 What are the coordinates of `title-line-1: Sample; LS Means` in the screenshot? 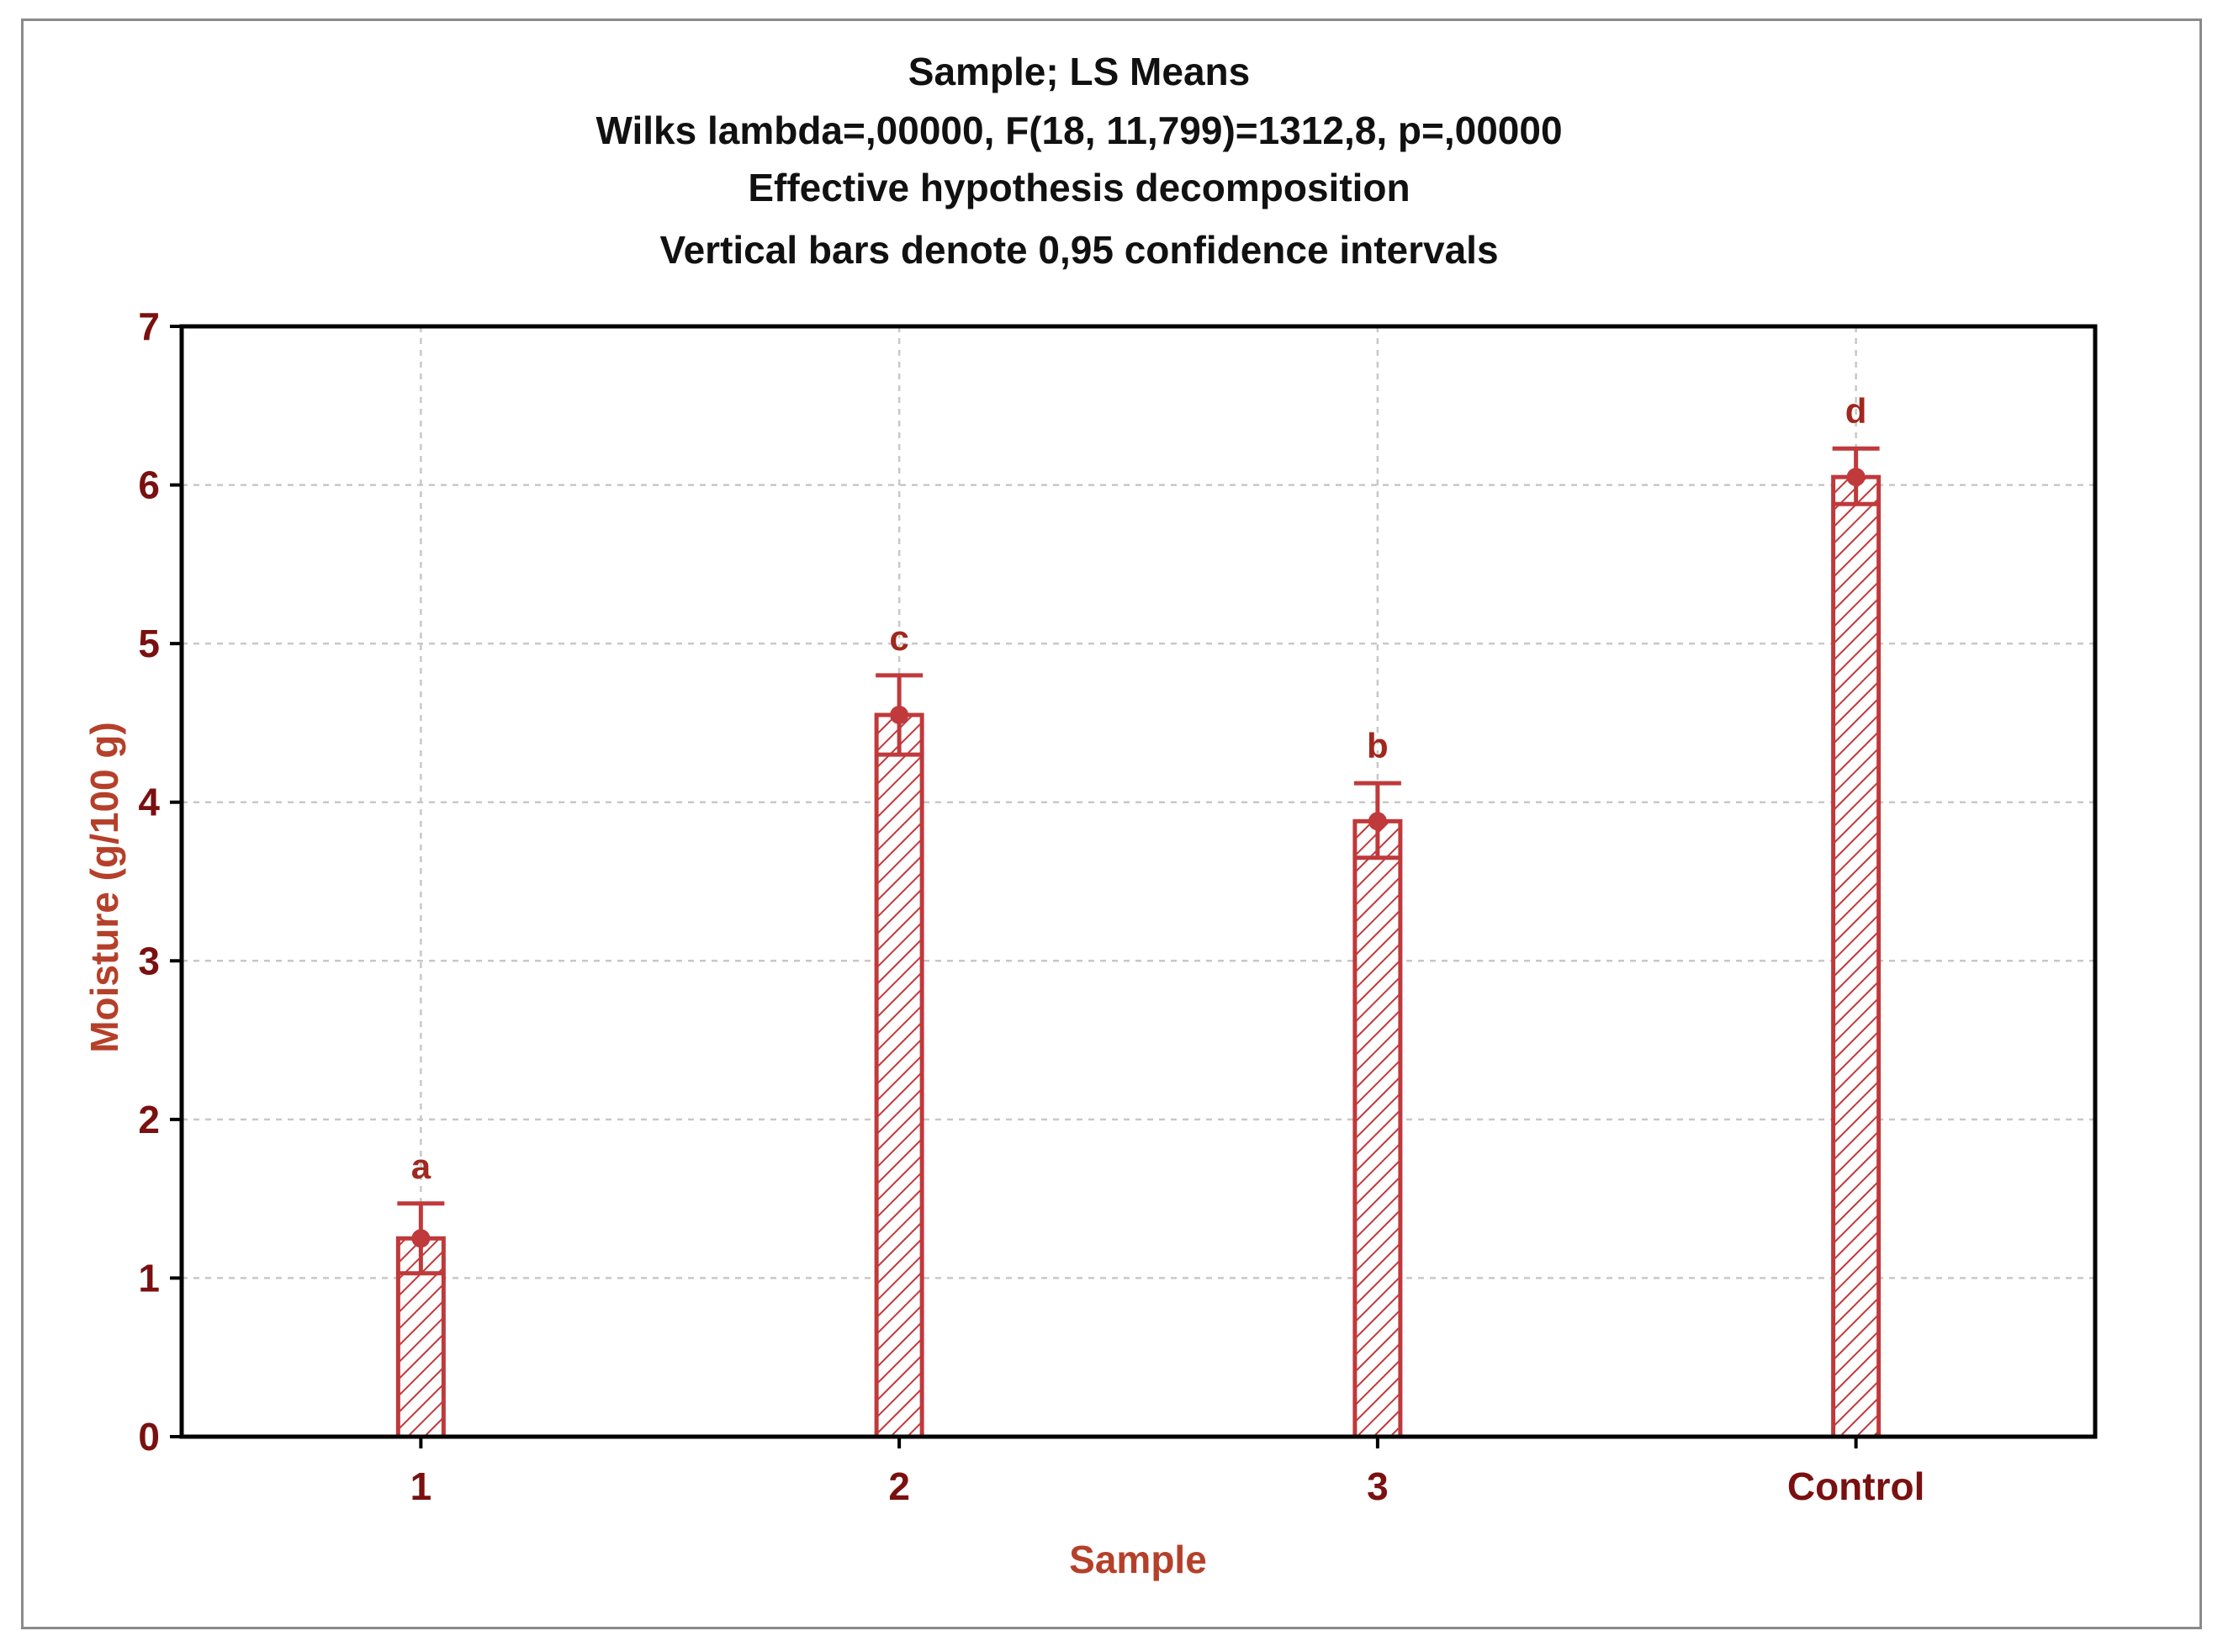 It's located at (1079, 71).